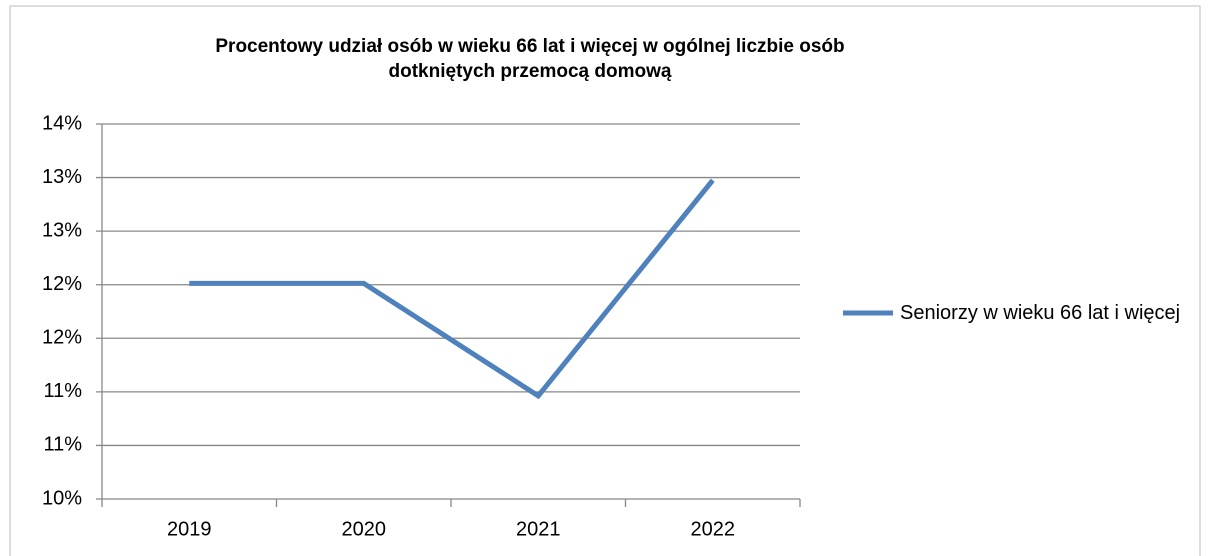 This screenshot has height=556, width=1208. What do you see at coordinates (189, 529) in the screenshot?
I see `x-tick-label: 2019` at bounding box center [189, 529].